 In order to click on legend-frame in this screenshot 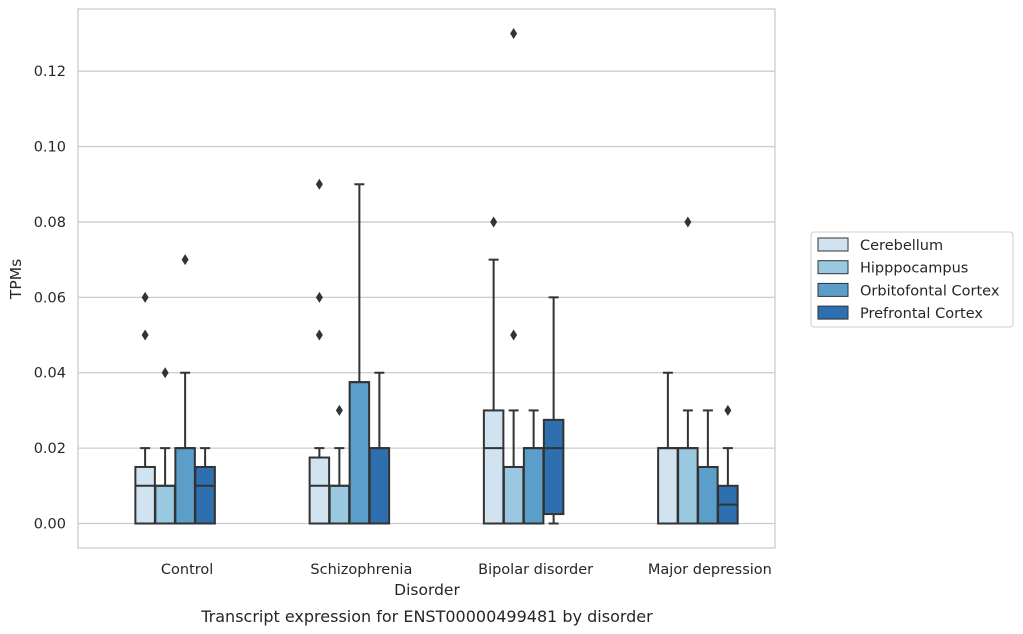, I will do `click(912, 279)`.